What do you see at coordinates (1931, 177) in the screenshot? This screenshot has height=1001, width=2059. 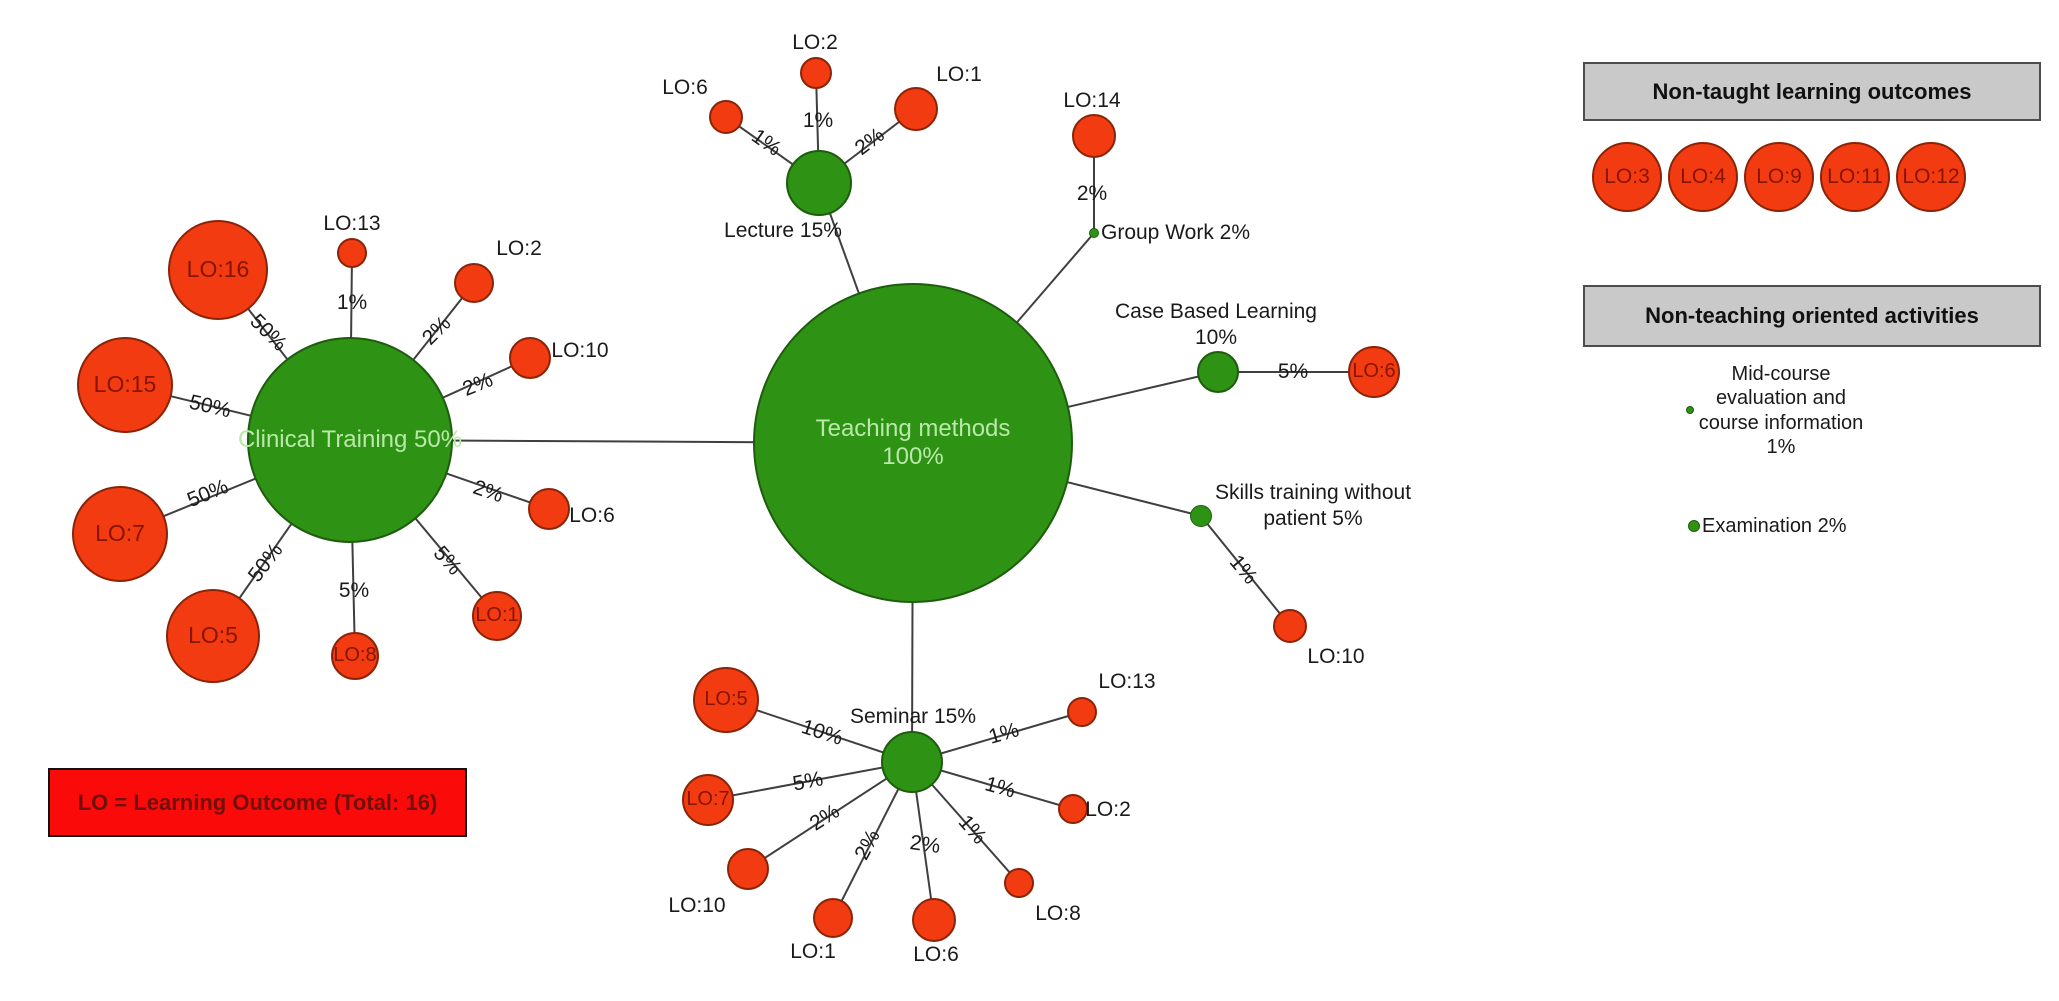 I see `non-taught-outcome-lo-12: LO:12` at bounding box center [1931, 177].